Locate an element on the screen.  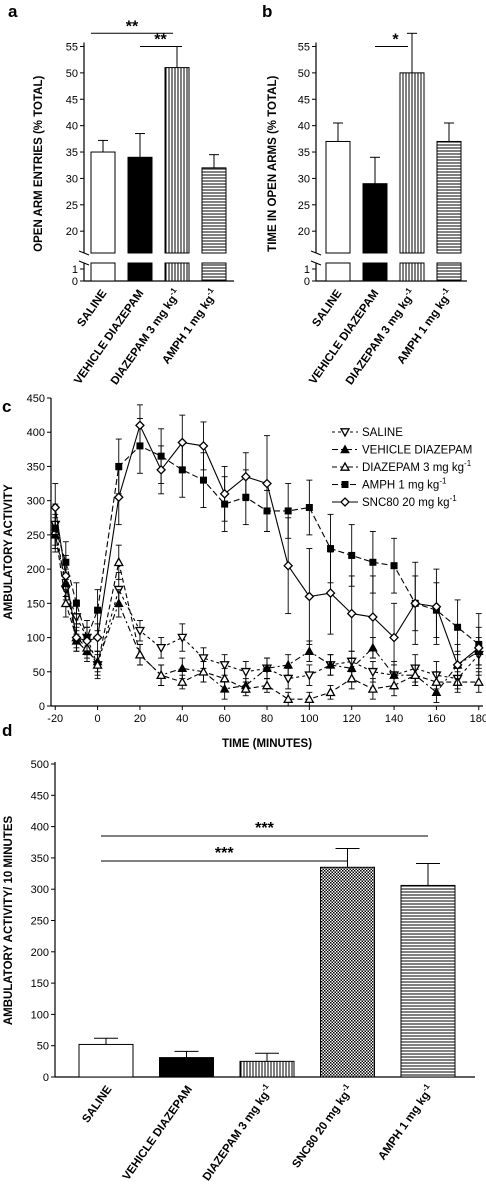
significance-marker: ** is located at coordinates (132, 26).